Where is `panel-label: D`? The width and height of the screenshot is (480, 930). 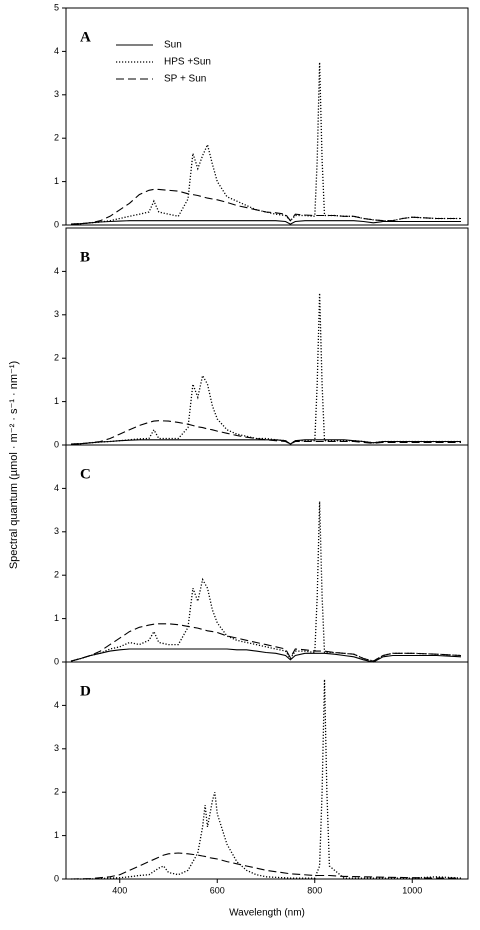 panel-label: D is located at coordinates (85, 691).